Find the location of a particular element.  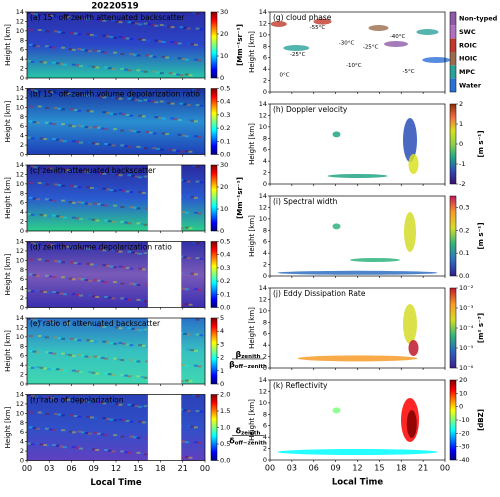

legend-swatch is located at coordinates (453, 32).